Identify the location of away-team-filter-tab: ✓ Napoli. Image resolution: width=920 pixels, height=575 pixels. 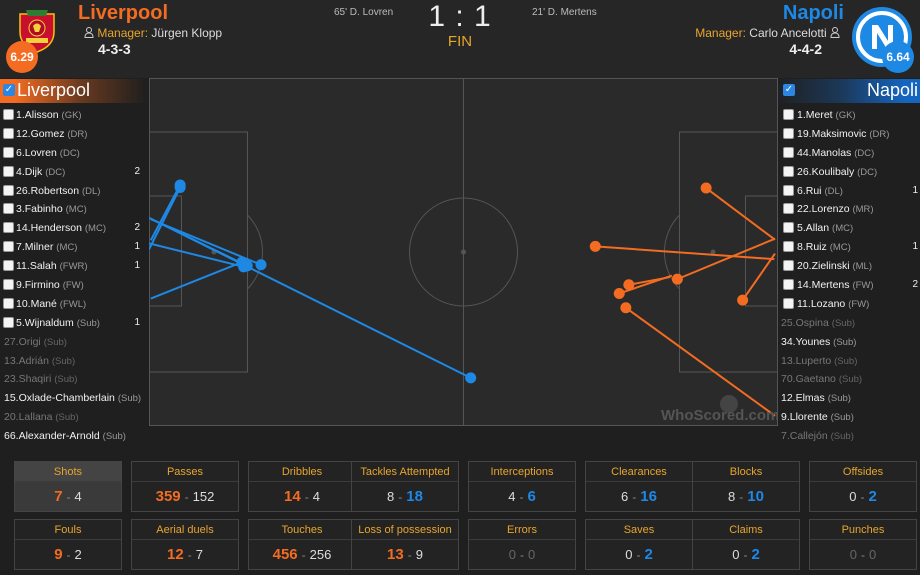
(847, 91).